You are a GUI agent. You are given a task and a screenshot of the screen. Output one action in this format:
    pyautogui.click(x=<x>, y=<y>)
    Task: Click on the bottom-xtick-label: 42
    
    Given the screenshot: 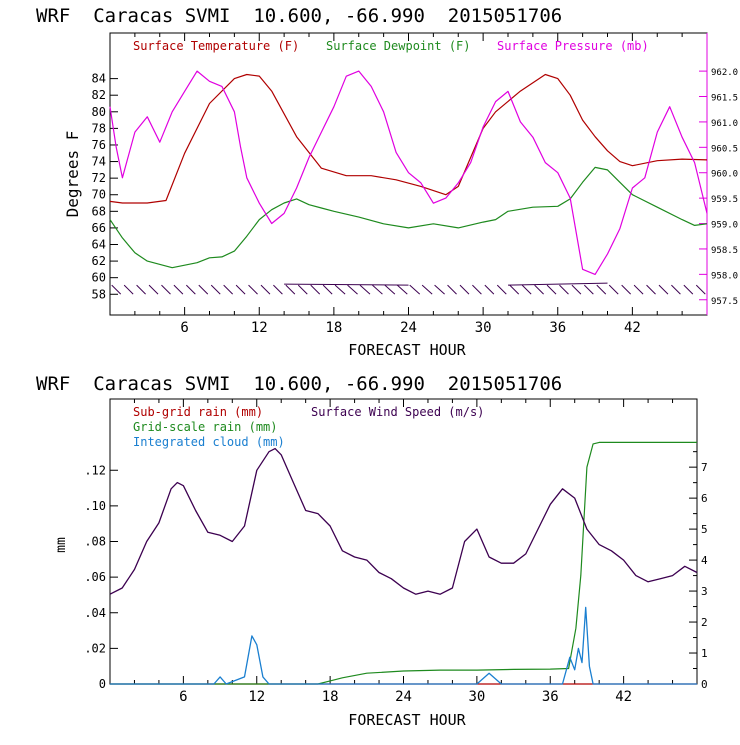 What is the action you would take?
    pyautogui.click(x=623, y=697)
    